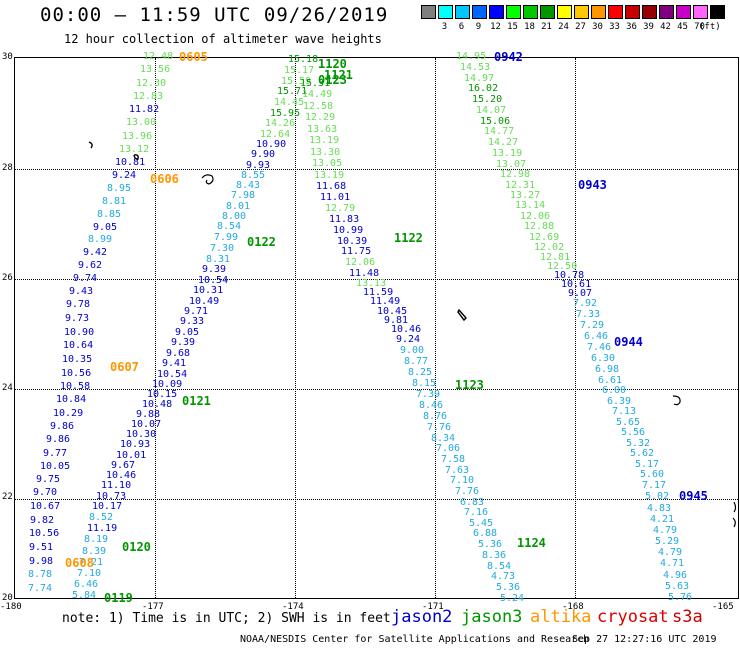  What do you see at coordinates (408, 339) in the screenshot?
I see `wave-height-value: 9.24` at bounding box center [408, 339].